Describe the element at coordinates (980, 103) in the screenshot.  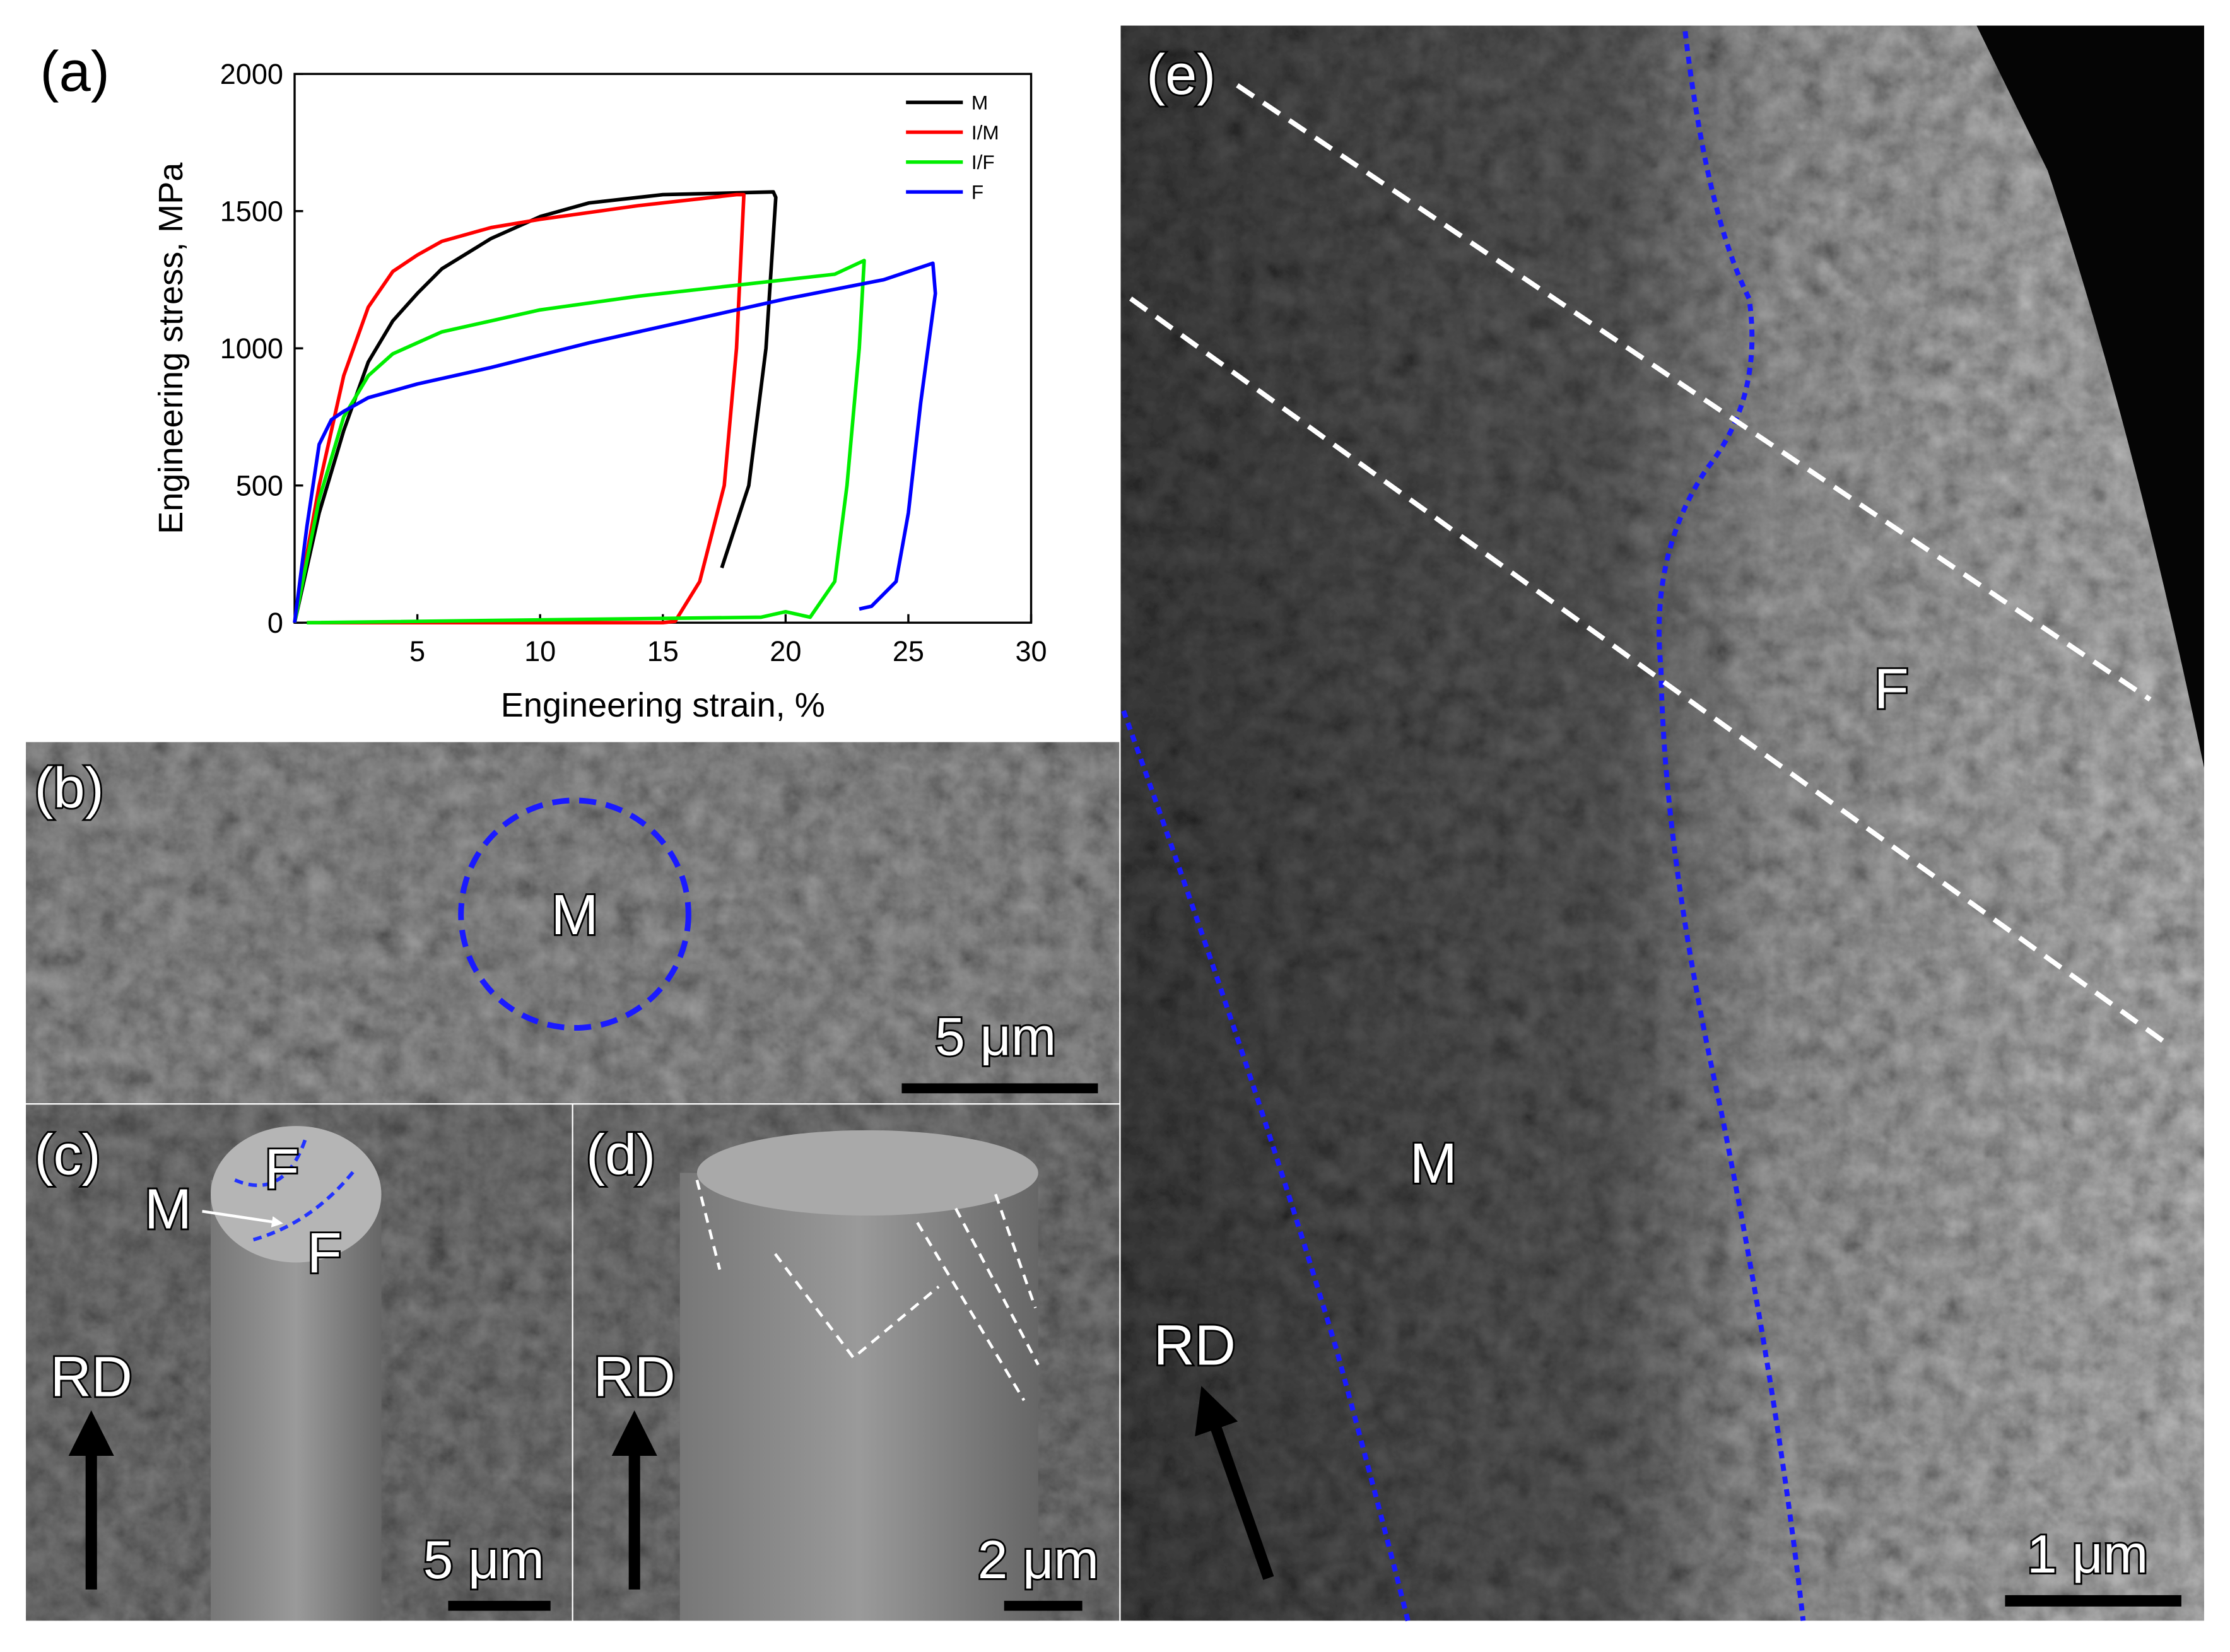
I see `legend-label: M` at that location.